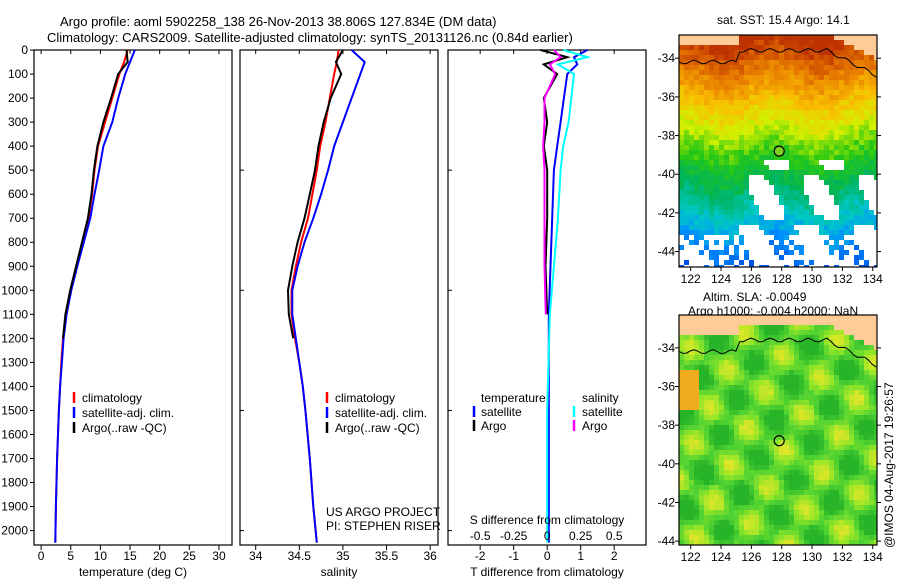 The height and width of the screenshot is (580, 900). I want to click on x-tick-label: 1, so click(580, 556).